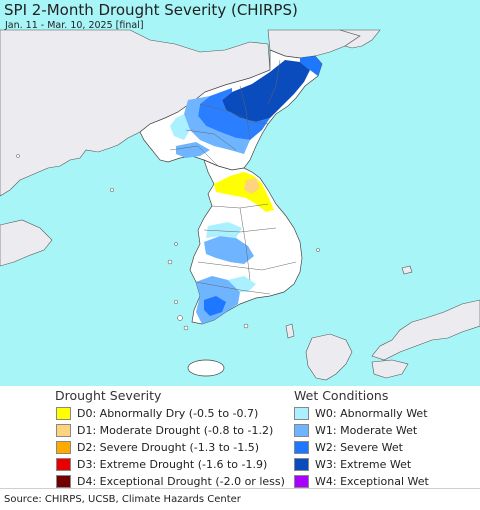 The height and width of the screenshot is (510, 480). Describe the element at coordinates (181, 481) in the screenshot. I see `legend-label-d4: D4: Exceptional Drought (-2.0 or less)` at that location.